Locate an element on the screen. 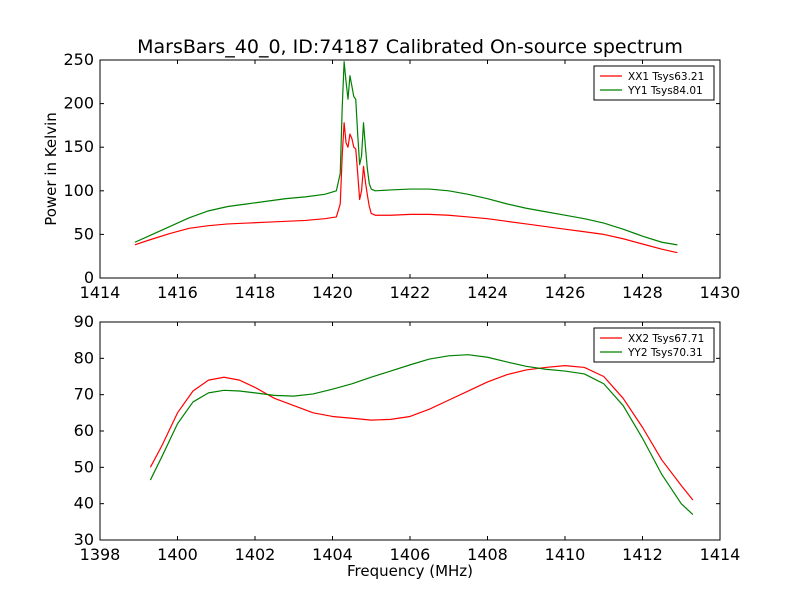 This screenshot has width=800, height=600. bottom-legend-frame is located at coordinates (654, 345).